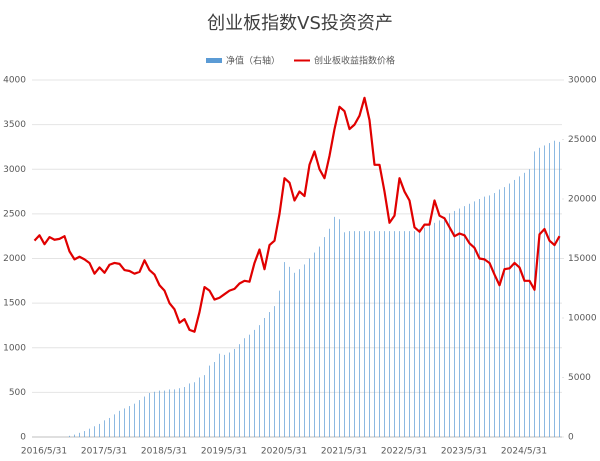 The height and width of the screenshot is (461, 600). What do you see at coordinates (344, 452) in the screenshot?
I see `x-tick-label: 2021/5/31` at bounding box center [344, 452].